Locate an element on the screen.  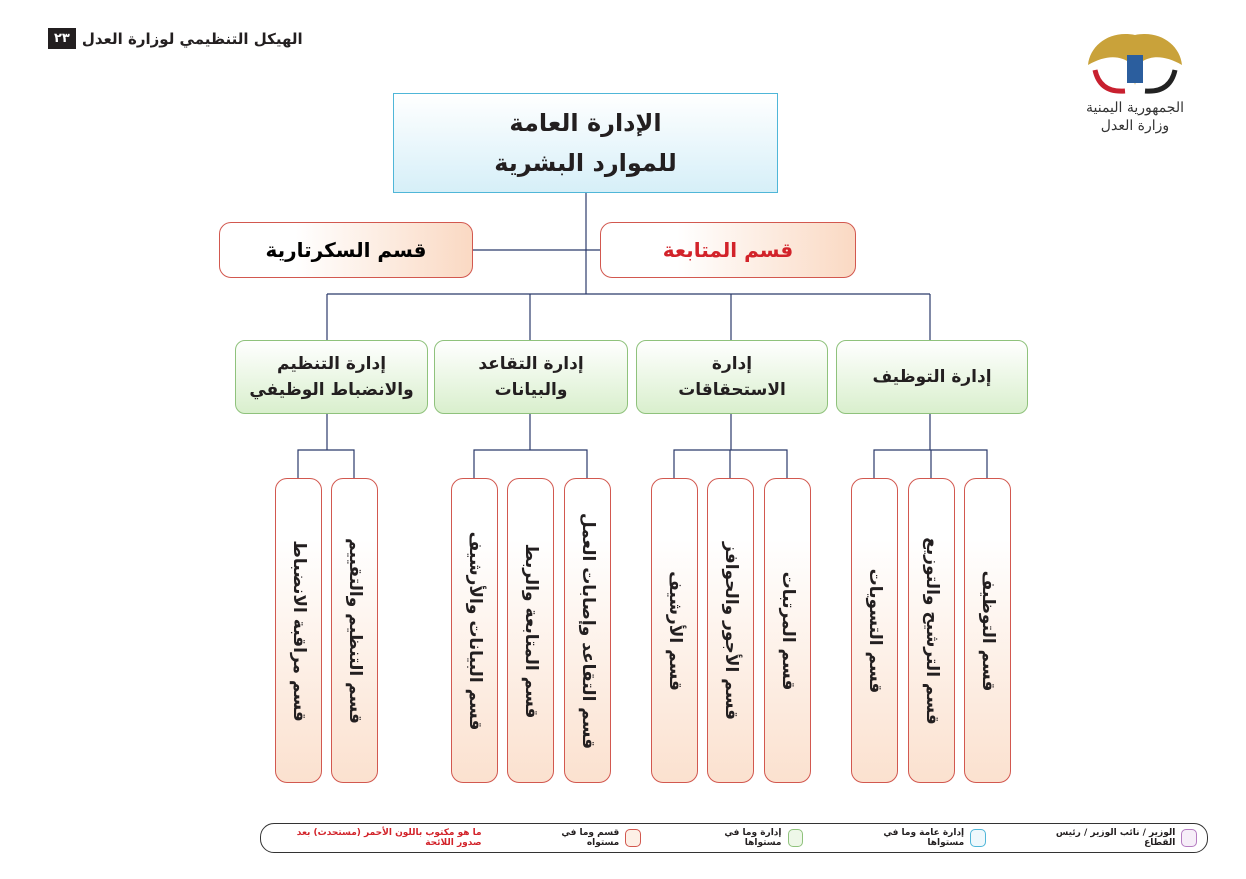
unit-box: قسم مراقبة الانضباط is located at coordinates (298, 630).